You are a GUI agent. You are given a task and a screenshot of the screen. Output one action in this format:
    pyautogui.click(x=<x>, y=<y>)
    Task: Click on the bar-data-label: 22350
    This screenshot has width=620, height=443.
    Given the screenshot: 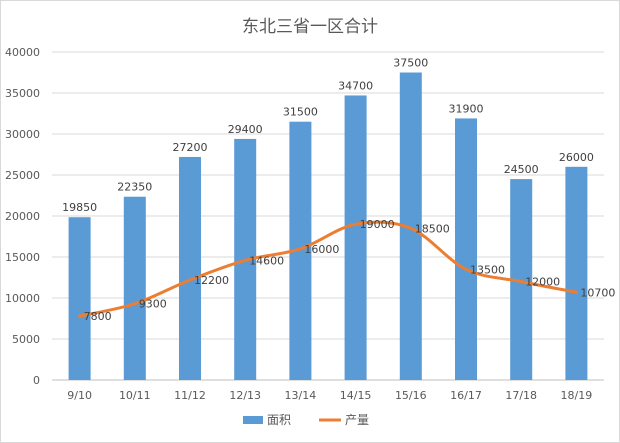 What is the action you would take?
    pyautogui.click(x=134, y=187)
    